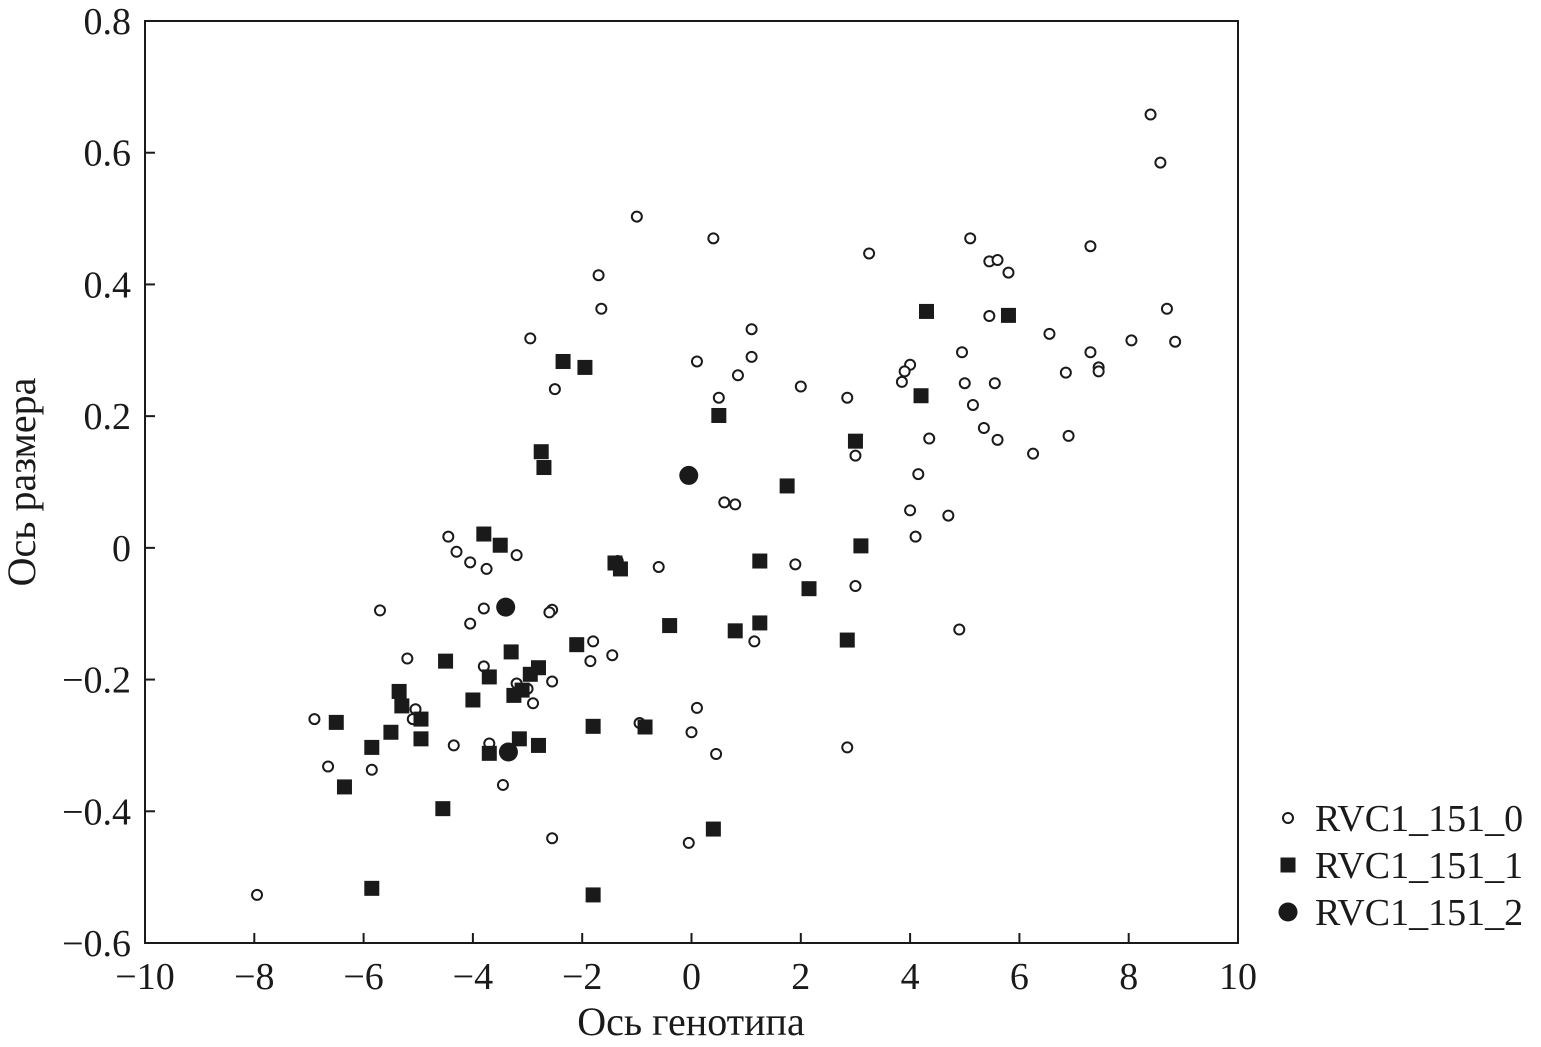  I want to click on y-axis: −0.6 −0.4 −0.2 0 0.2 0.4 0.6 0.8, so click(108, 483).